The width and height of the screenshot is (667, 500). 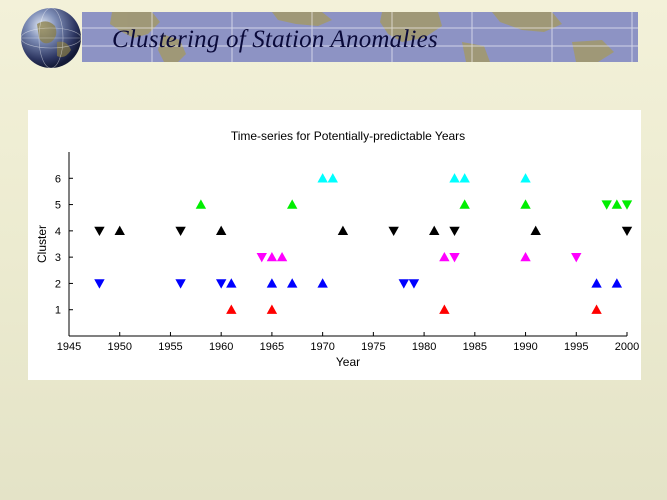 What do you see at coordinates (58, 311) in the screenshot?
I see `y-tick-label: 1` at bounding box center [58, 311].